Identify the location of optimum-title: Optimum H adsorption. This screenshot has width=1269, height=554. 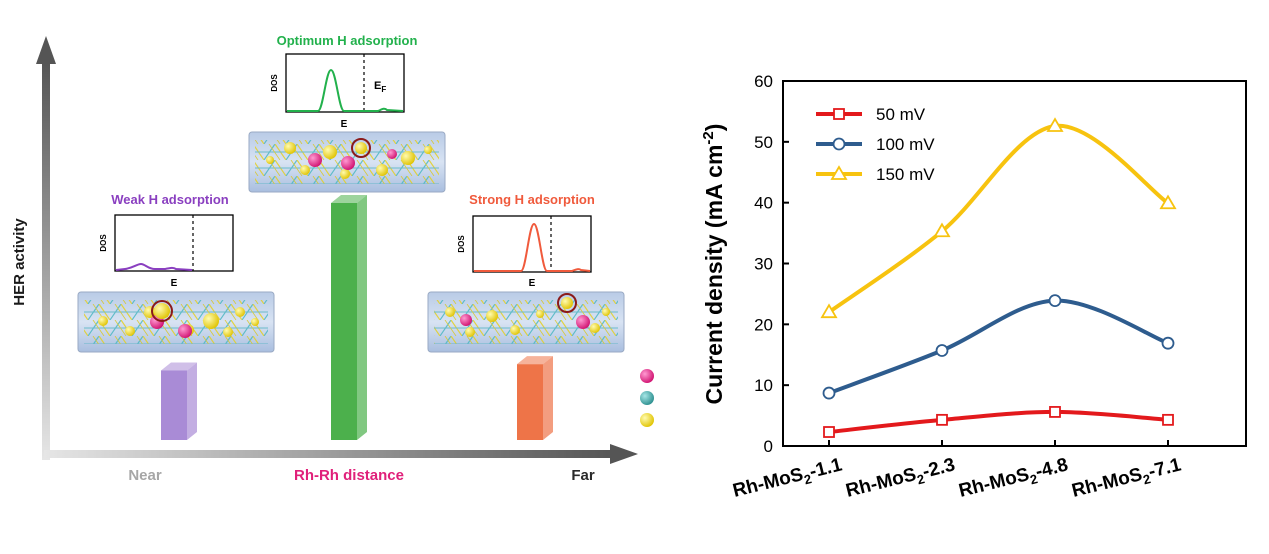
(347, 40).